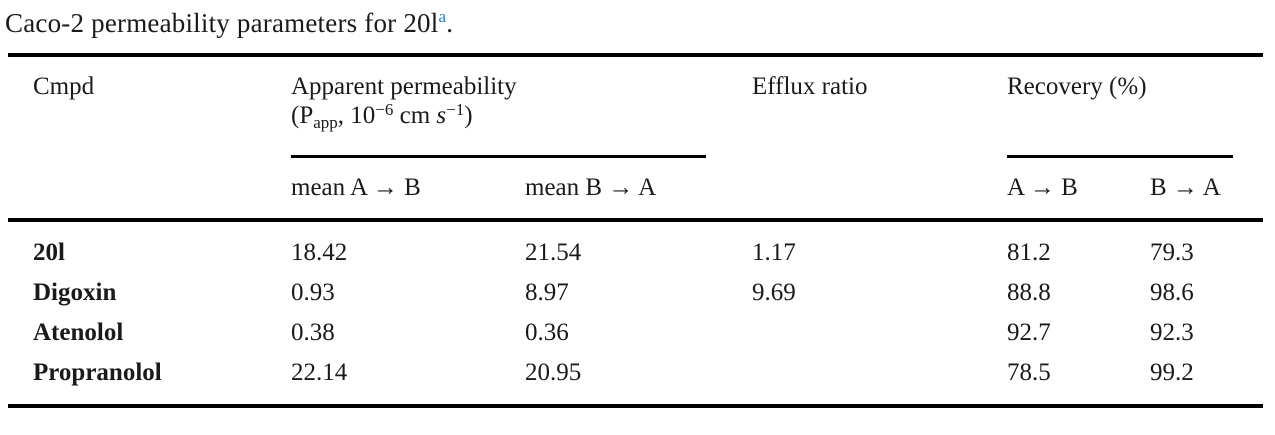 Image resolution: width=1275 pixels, height=435 pixels. What do you see at coordinates (547, 332) in the screenshot?
I see `mean-b-to-a-value: 0.36` at bounding box center [547, 332].